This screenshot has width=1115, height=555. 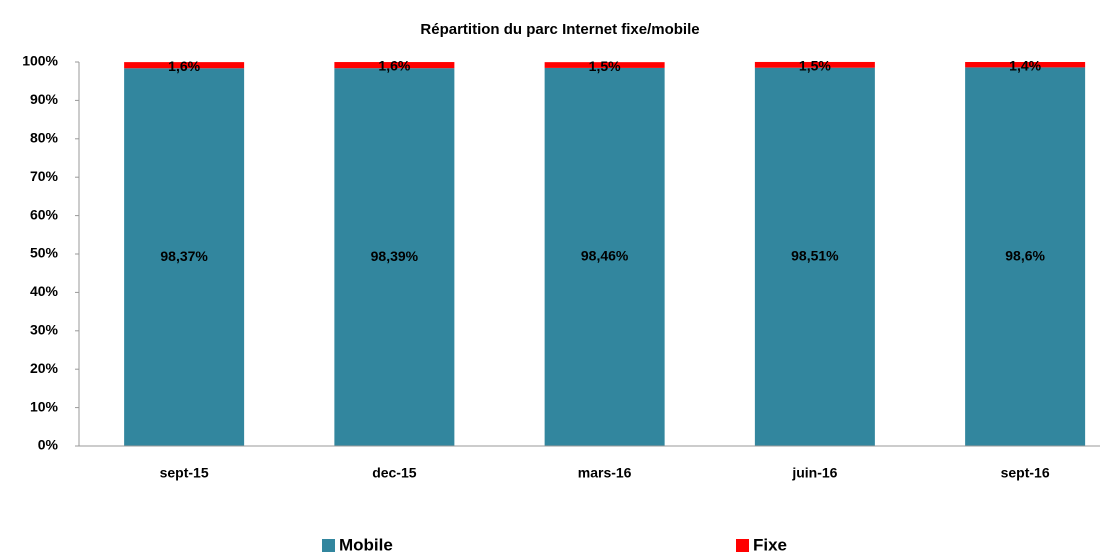 I want to click on y-tick-label: 70%, so click(x=44, y=176).